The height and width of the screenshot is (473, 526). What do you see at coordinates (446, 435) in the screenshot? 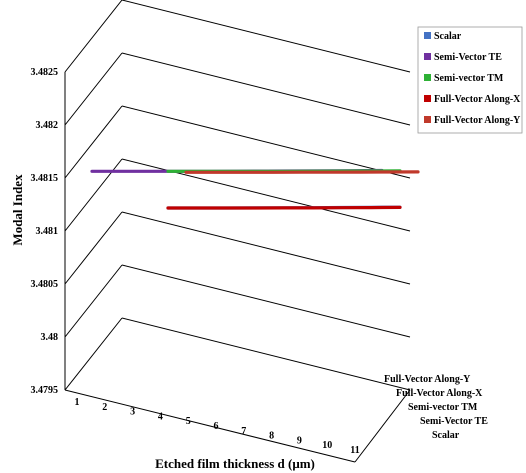
I see `depth-tick-label: Scalar` at bounding box center [446, 435].